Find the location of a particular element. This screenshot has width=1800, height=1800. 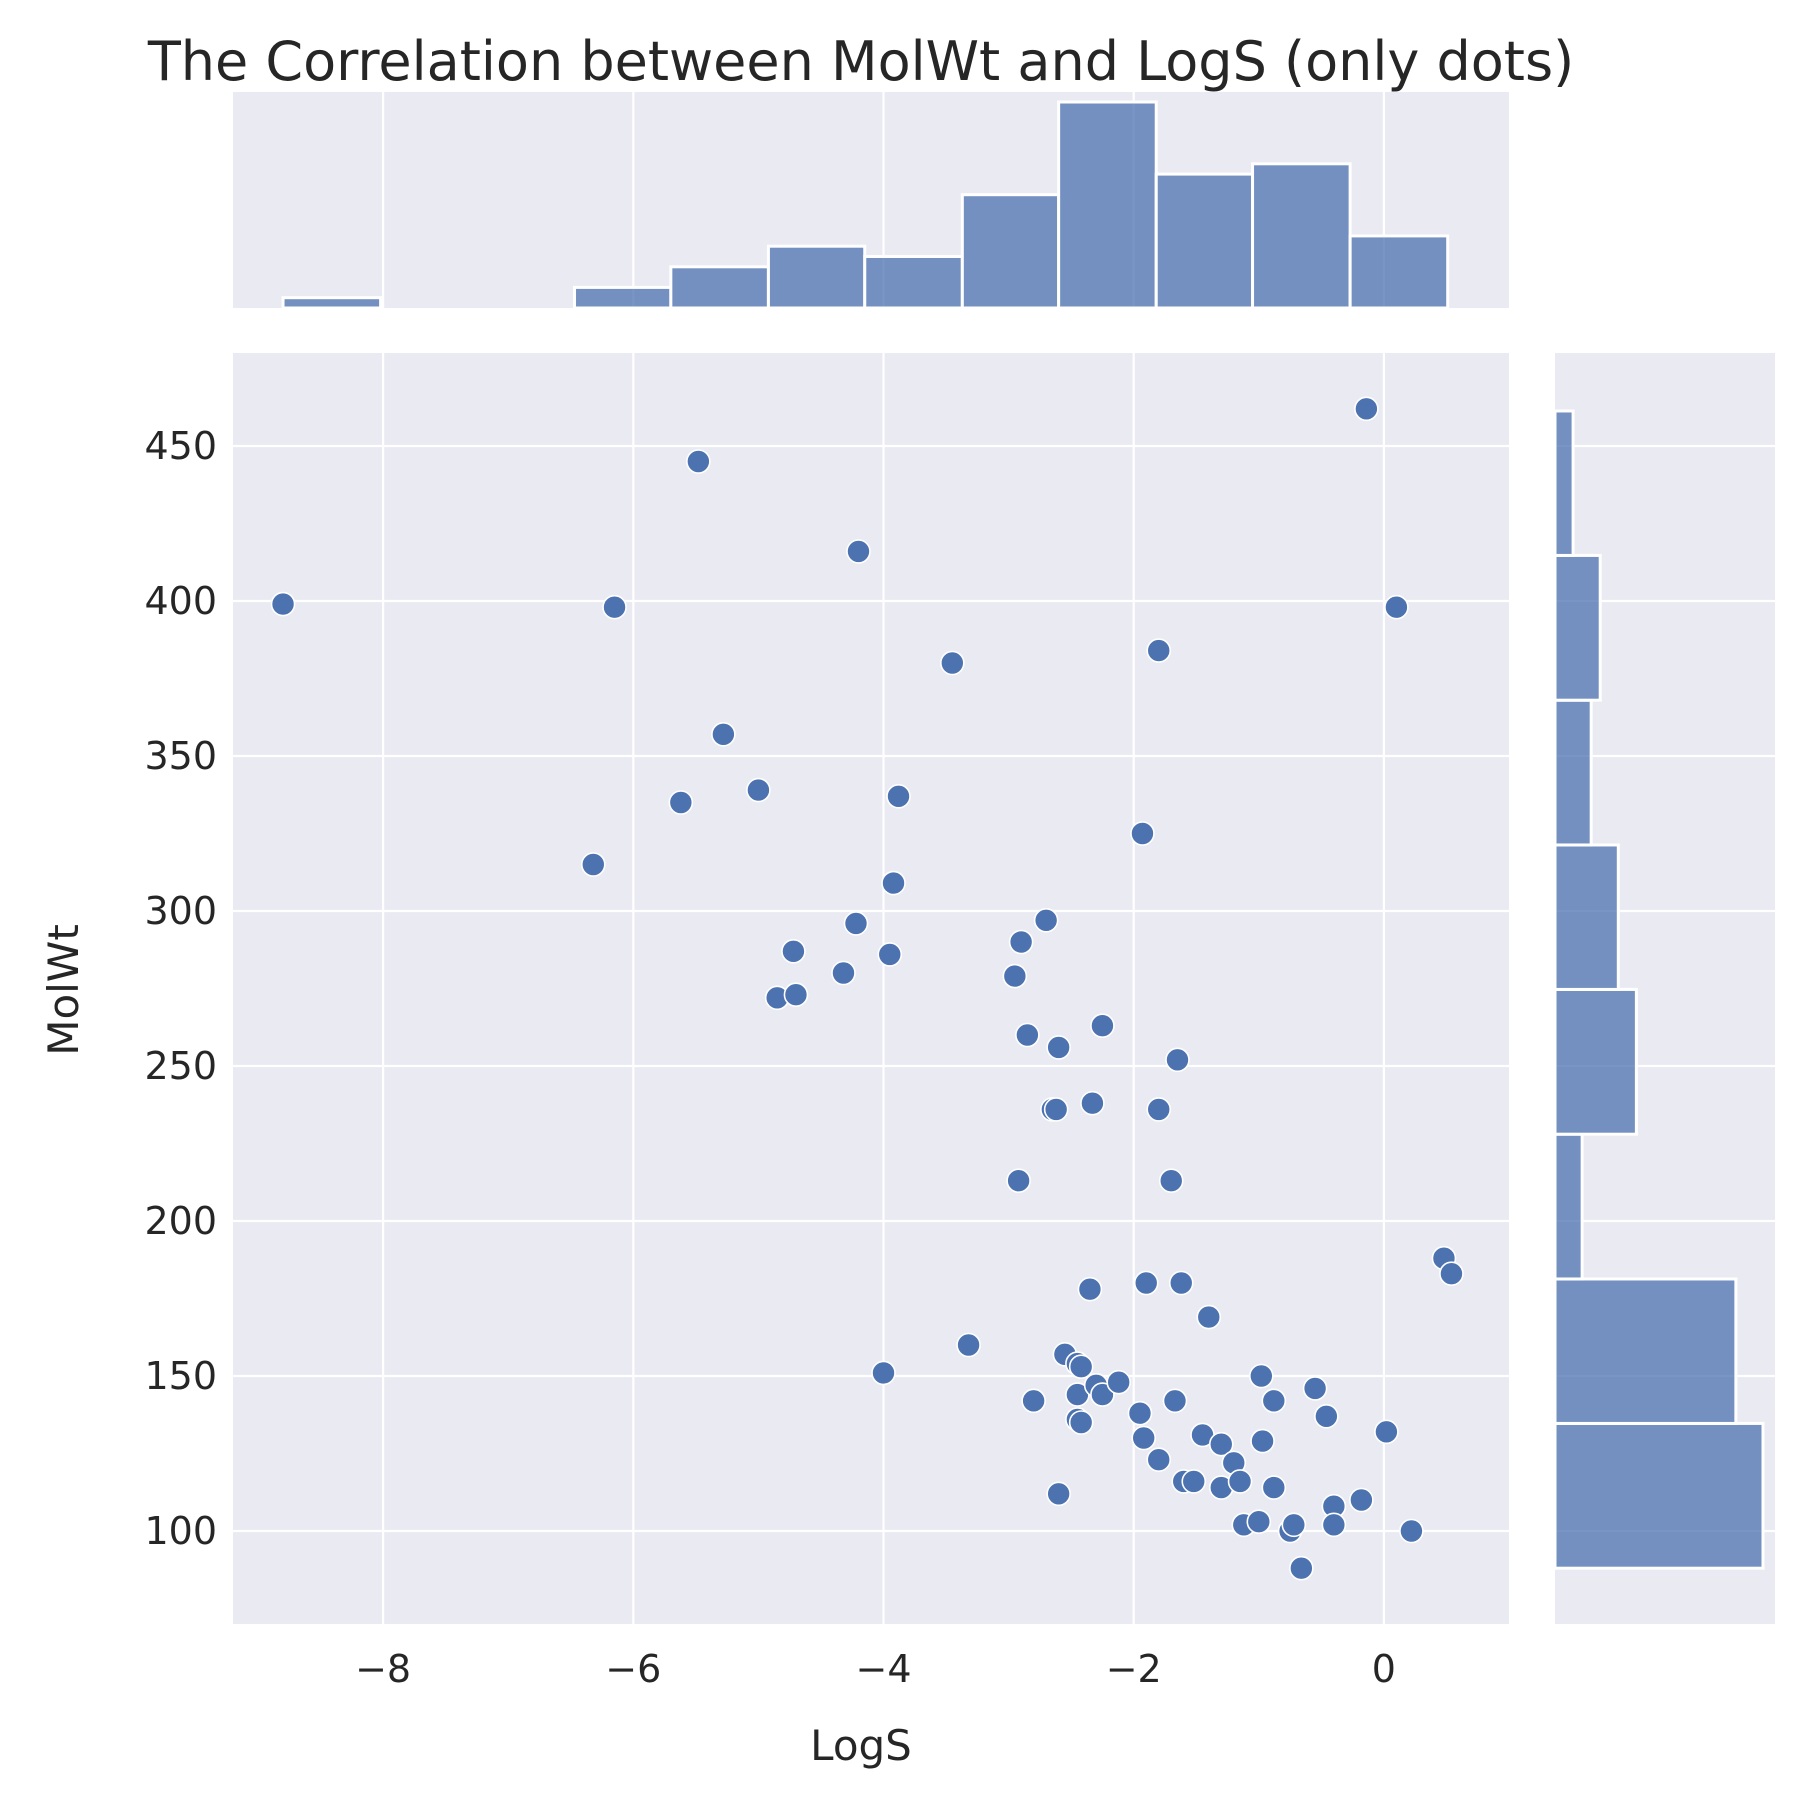

top-histogram-panel is located at coordinates (871, 201).